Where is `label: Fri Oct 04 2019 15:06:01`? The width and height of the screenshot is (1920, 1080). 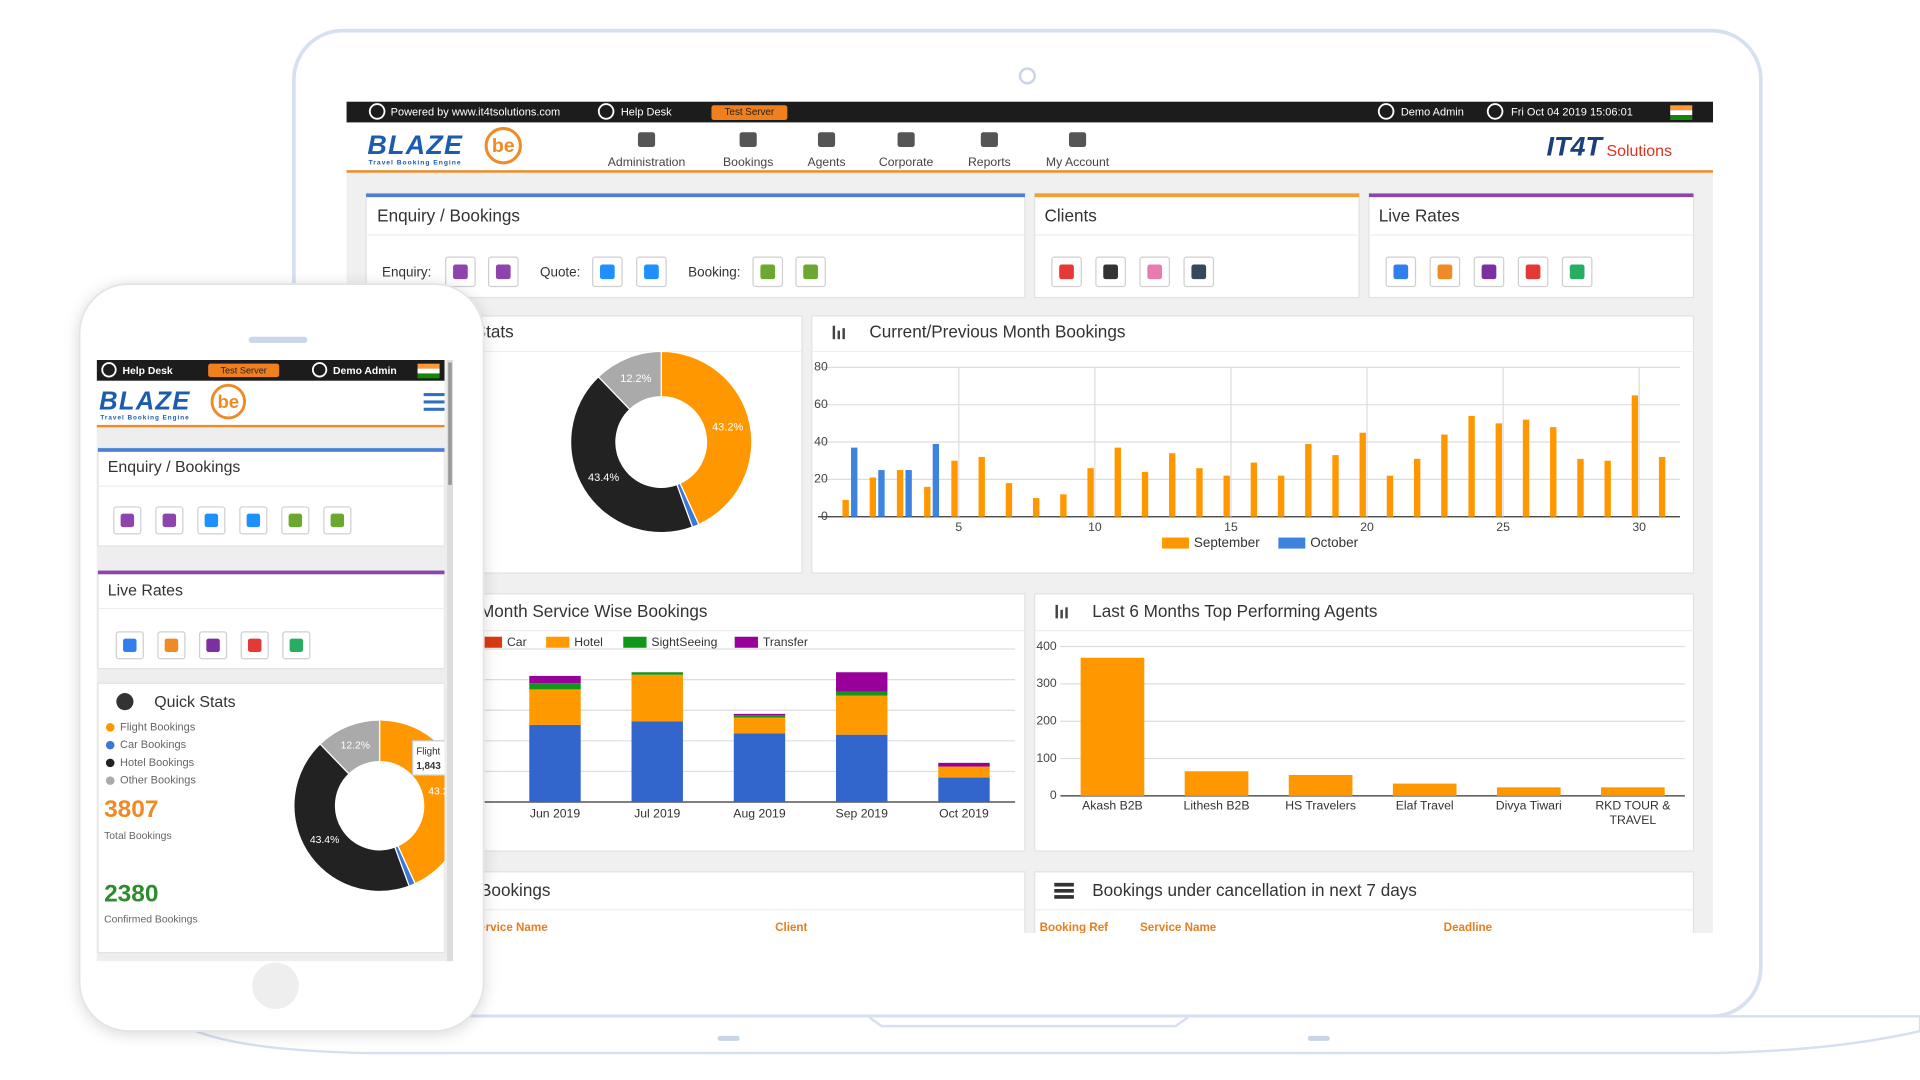 label: Fri Oct 04 2019 15:06:01 is located at coordinates (1572, 113).